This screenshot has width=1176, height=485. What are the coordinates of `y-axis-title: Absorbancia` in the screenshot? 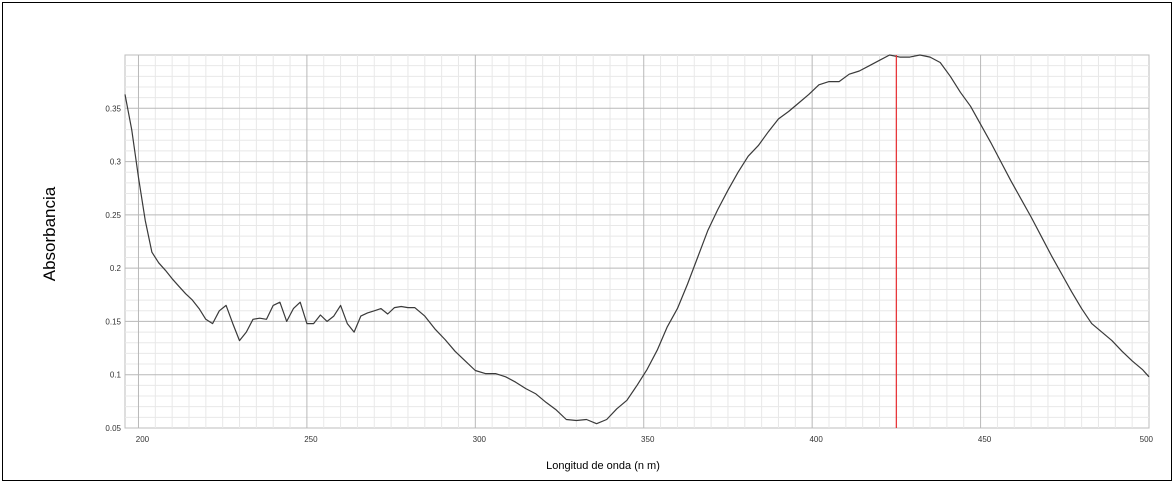 It's located at (49, 233).